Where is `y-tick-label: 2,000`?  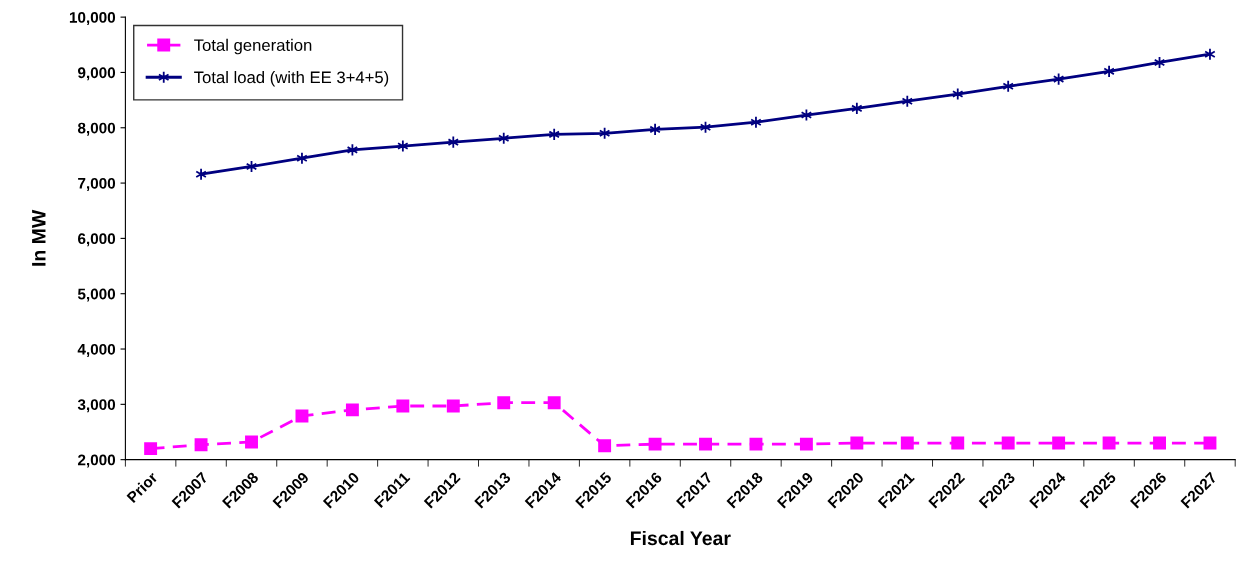
y-tick-label: 2,000 is located at coordinates (96, 461).